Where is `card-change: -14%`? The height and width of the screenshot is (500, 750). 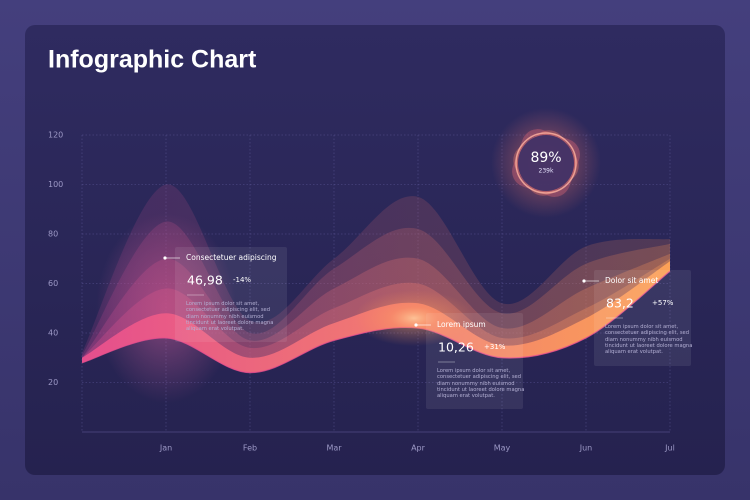 card-change: -14% is located at coordinates (242, 280).